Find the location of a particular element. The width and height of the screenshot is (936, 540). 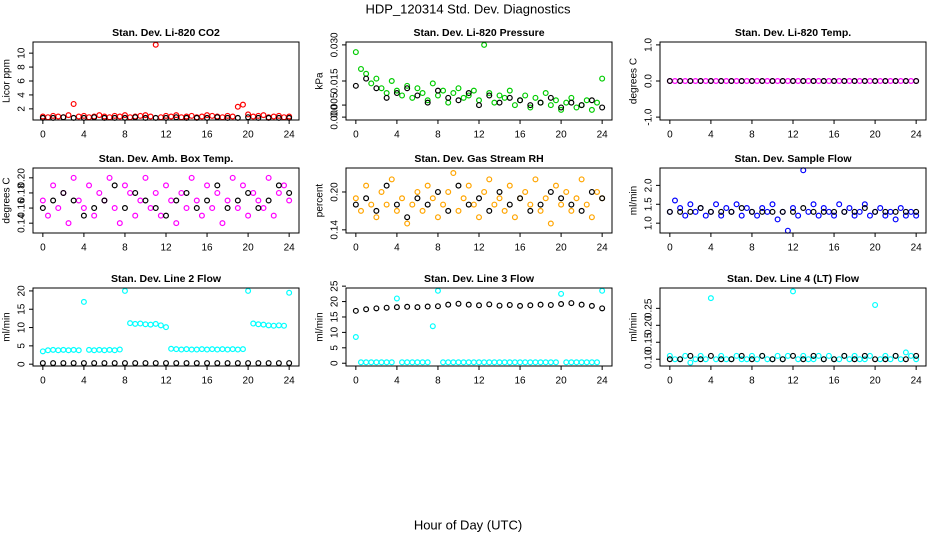

x-tick-label: 4 is located at coordinates (711, 381).